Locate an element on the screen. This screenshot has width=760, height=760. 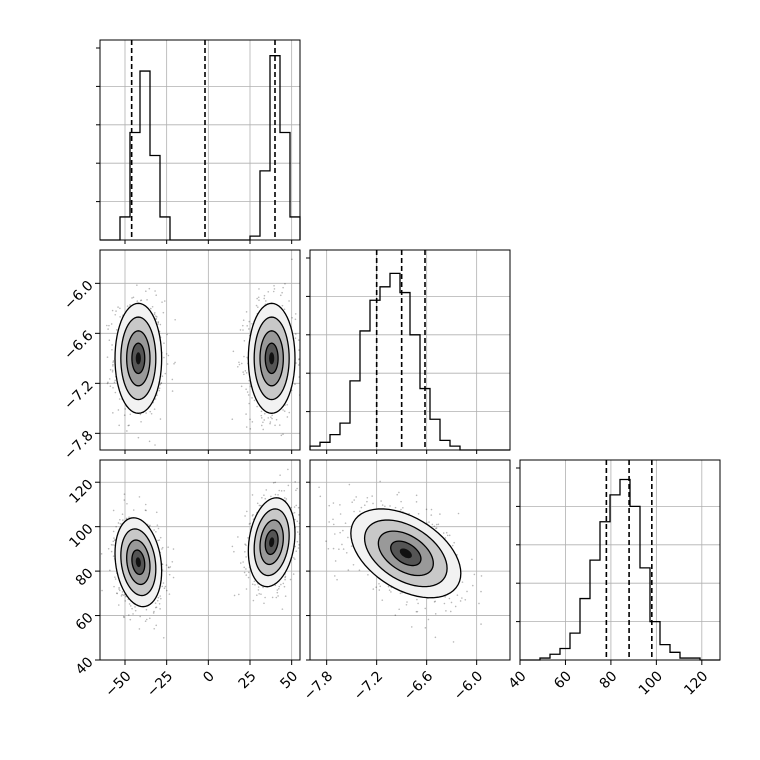
y-tick-label: −6.0 is located at coordinates (78, 295).